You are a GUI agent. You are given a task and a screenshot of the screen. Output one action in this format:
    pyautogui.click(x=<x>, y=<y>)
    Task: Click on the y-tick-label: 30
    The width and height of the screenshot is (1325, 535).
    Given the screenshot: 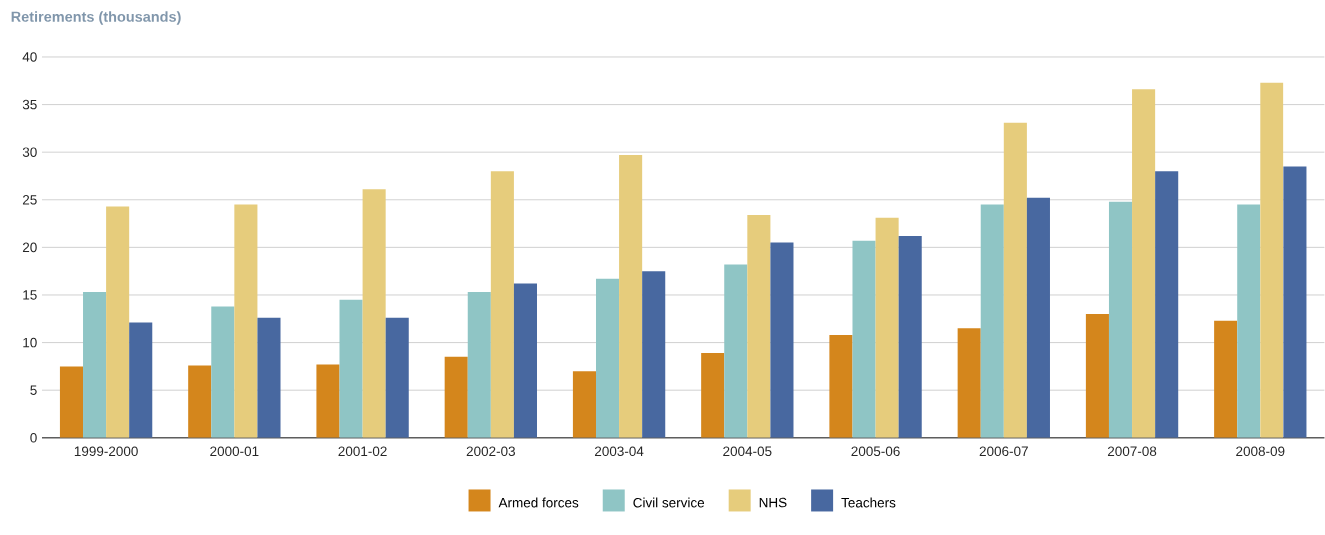 What is the action you would take?
    pyautogui.click(x=29, y=152)
    